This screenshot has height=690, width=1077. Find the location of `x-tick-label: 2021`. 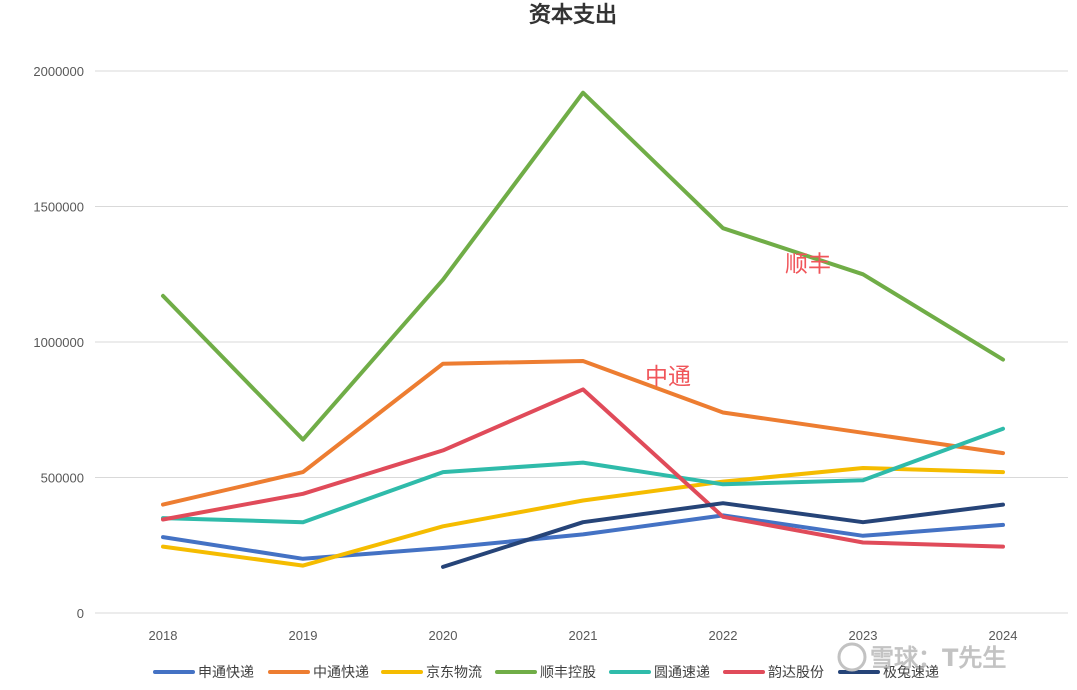

x-tick-label: 2021 is located at coordinates (583, 635).